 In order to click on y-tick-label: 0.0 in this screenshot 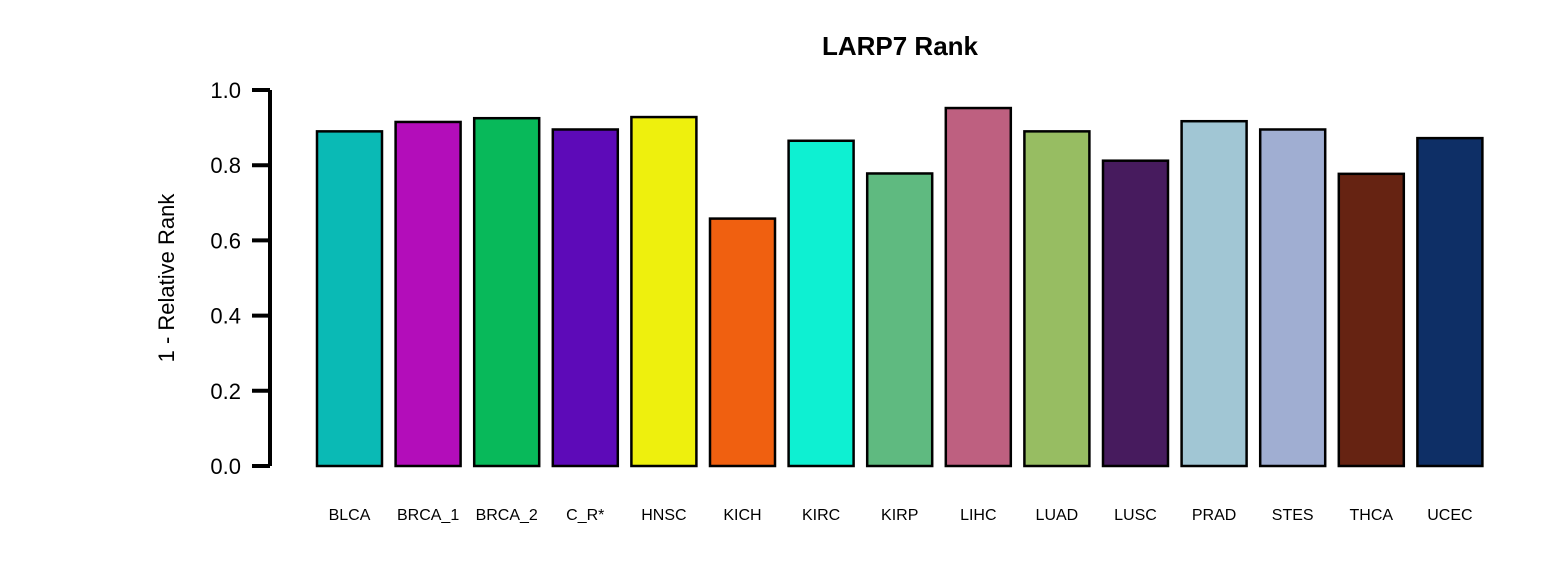, I will do `click(225, 466)`.